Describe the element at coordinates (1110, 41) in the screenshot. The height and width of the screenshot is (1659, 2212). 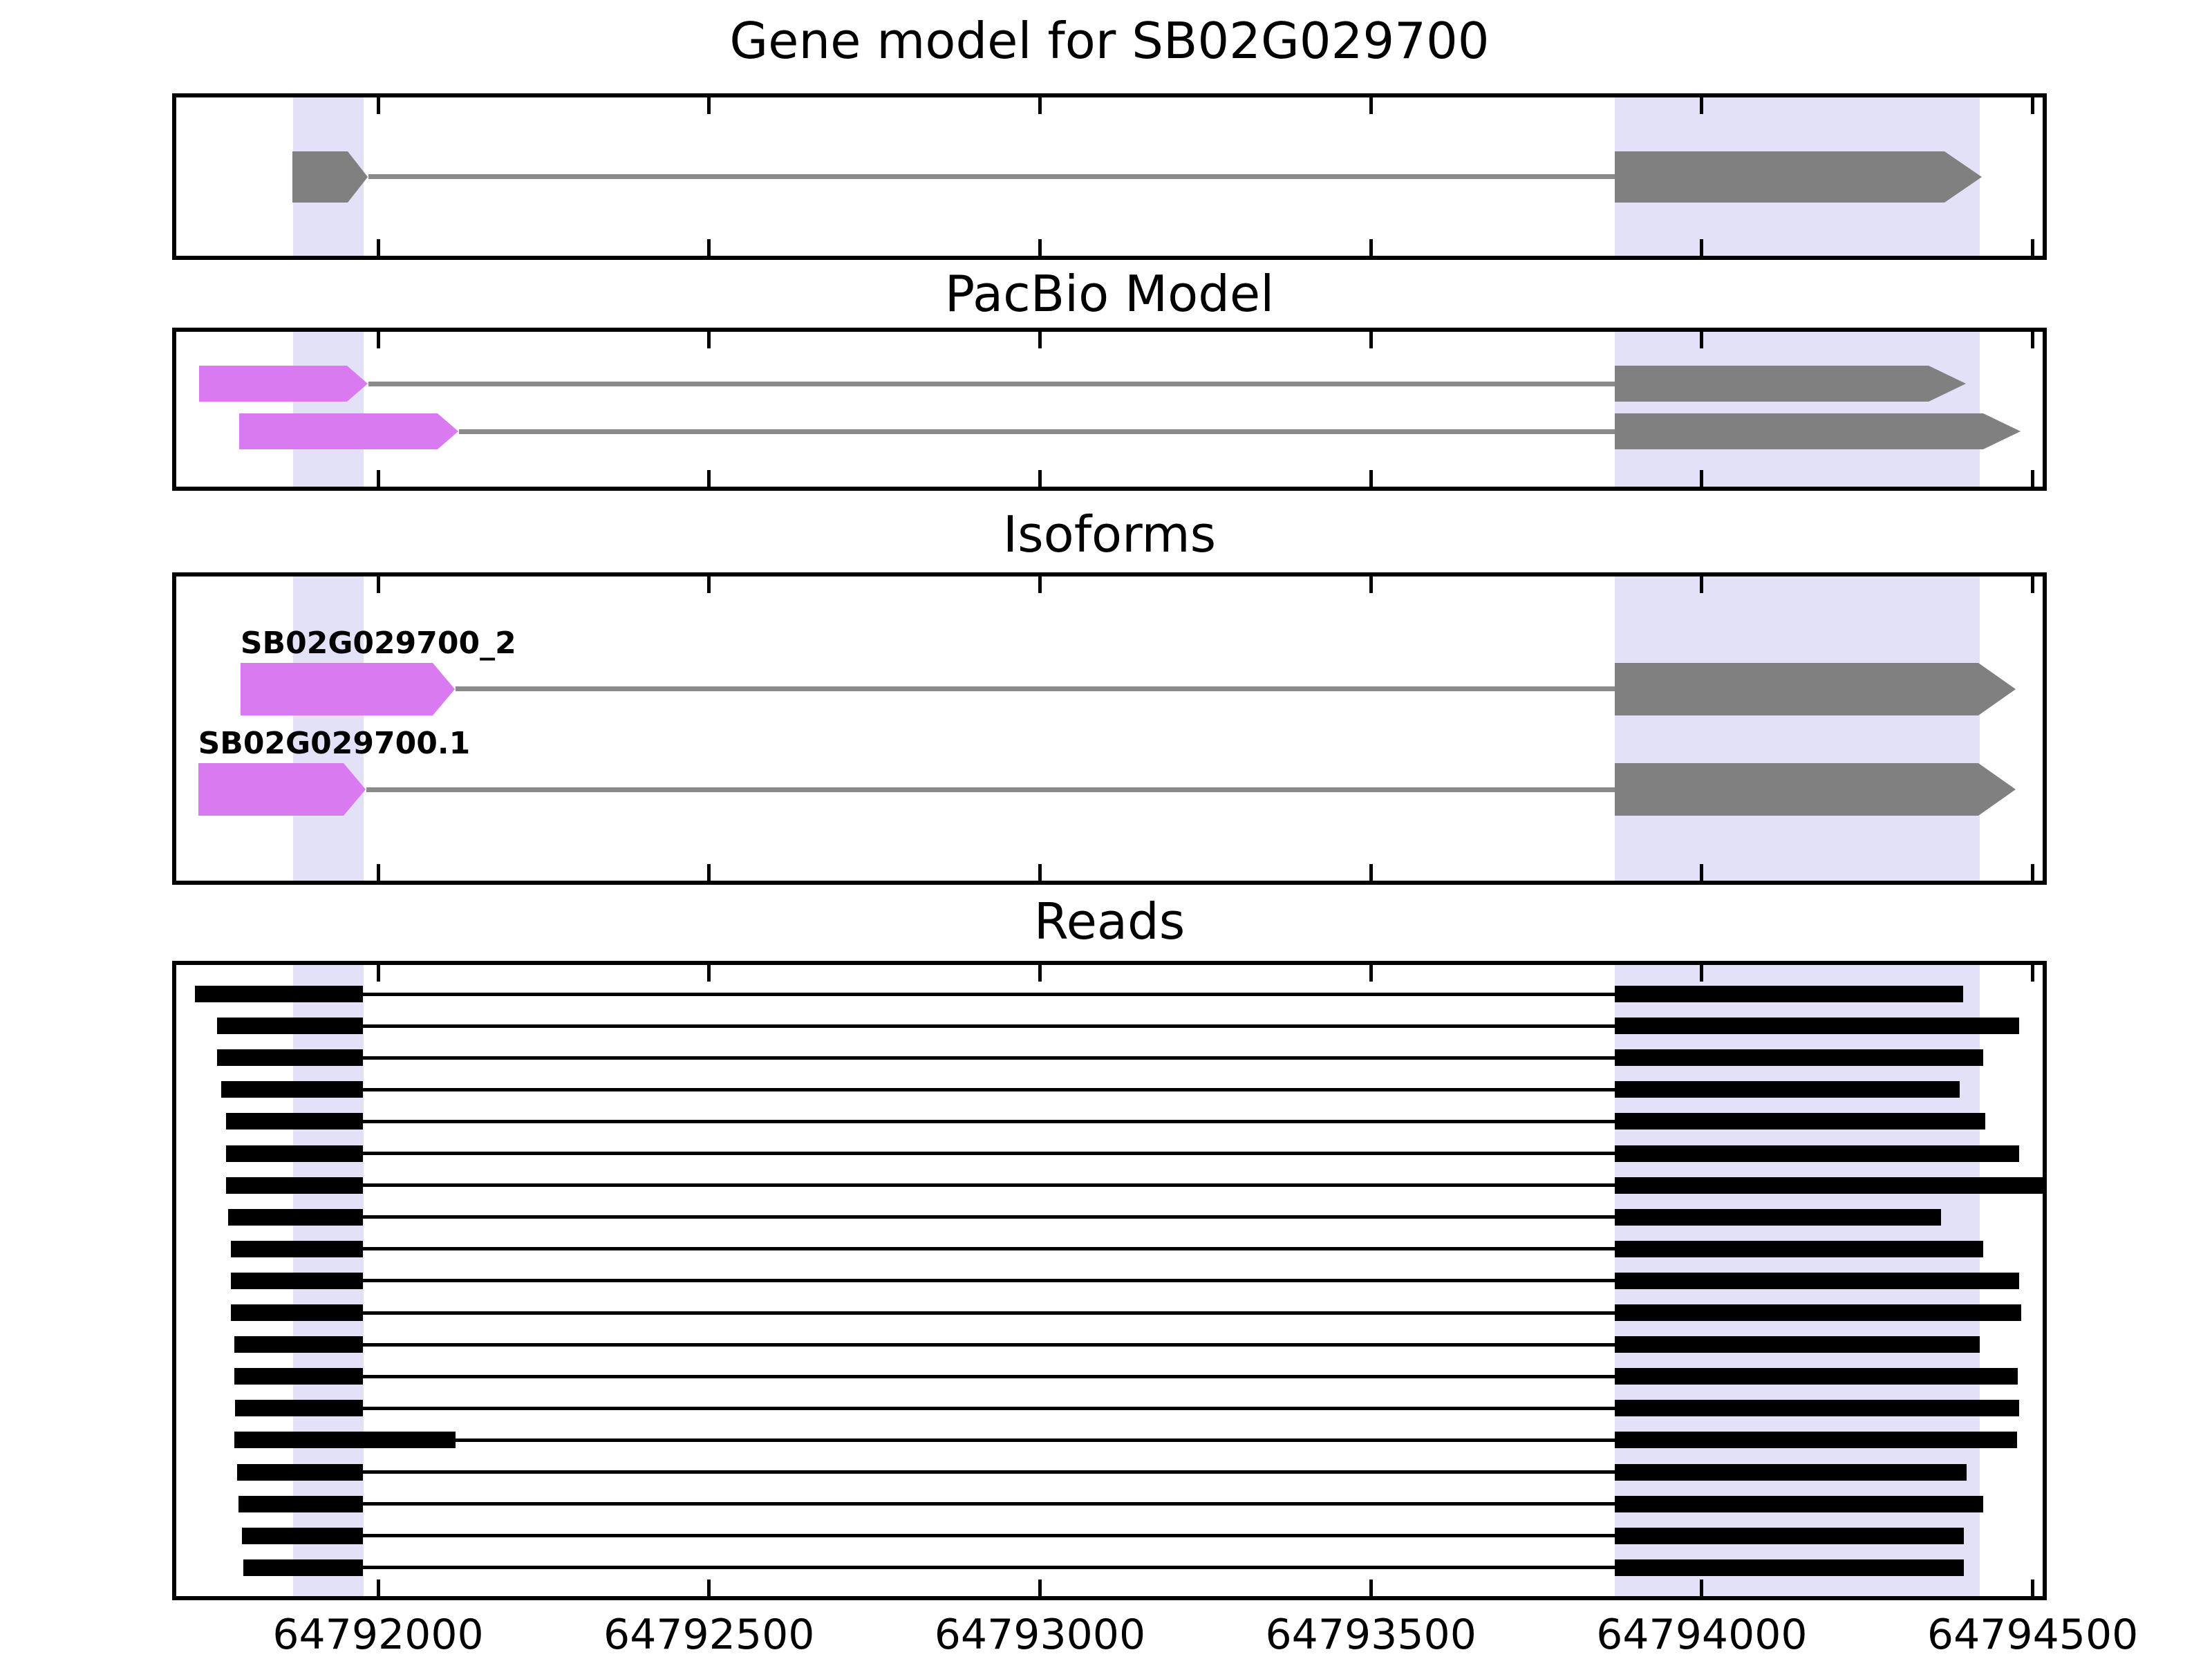
I see `gene-panel-title: Gene model for SB02G029700` at that location.